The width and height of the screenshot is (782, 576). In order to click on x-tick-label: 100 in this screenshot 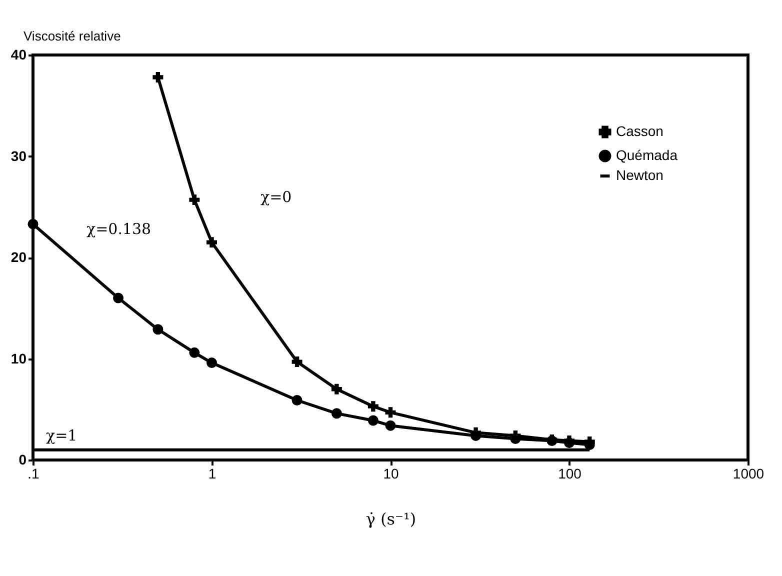, I will do `click(570, 474)`.